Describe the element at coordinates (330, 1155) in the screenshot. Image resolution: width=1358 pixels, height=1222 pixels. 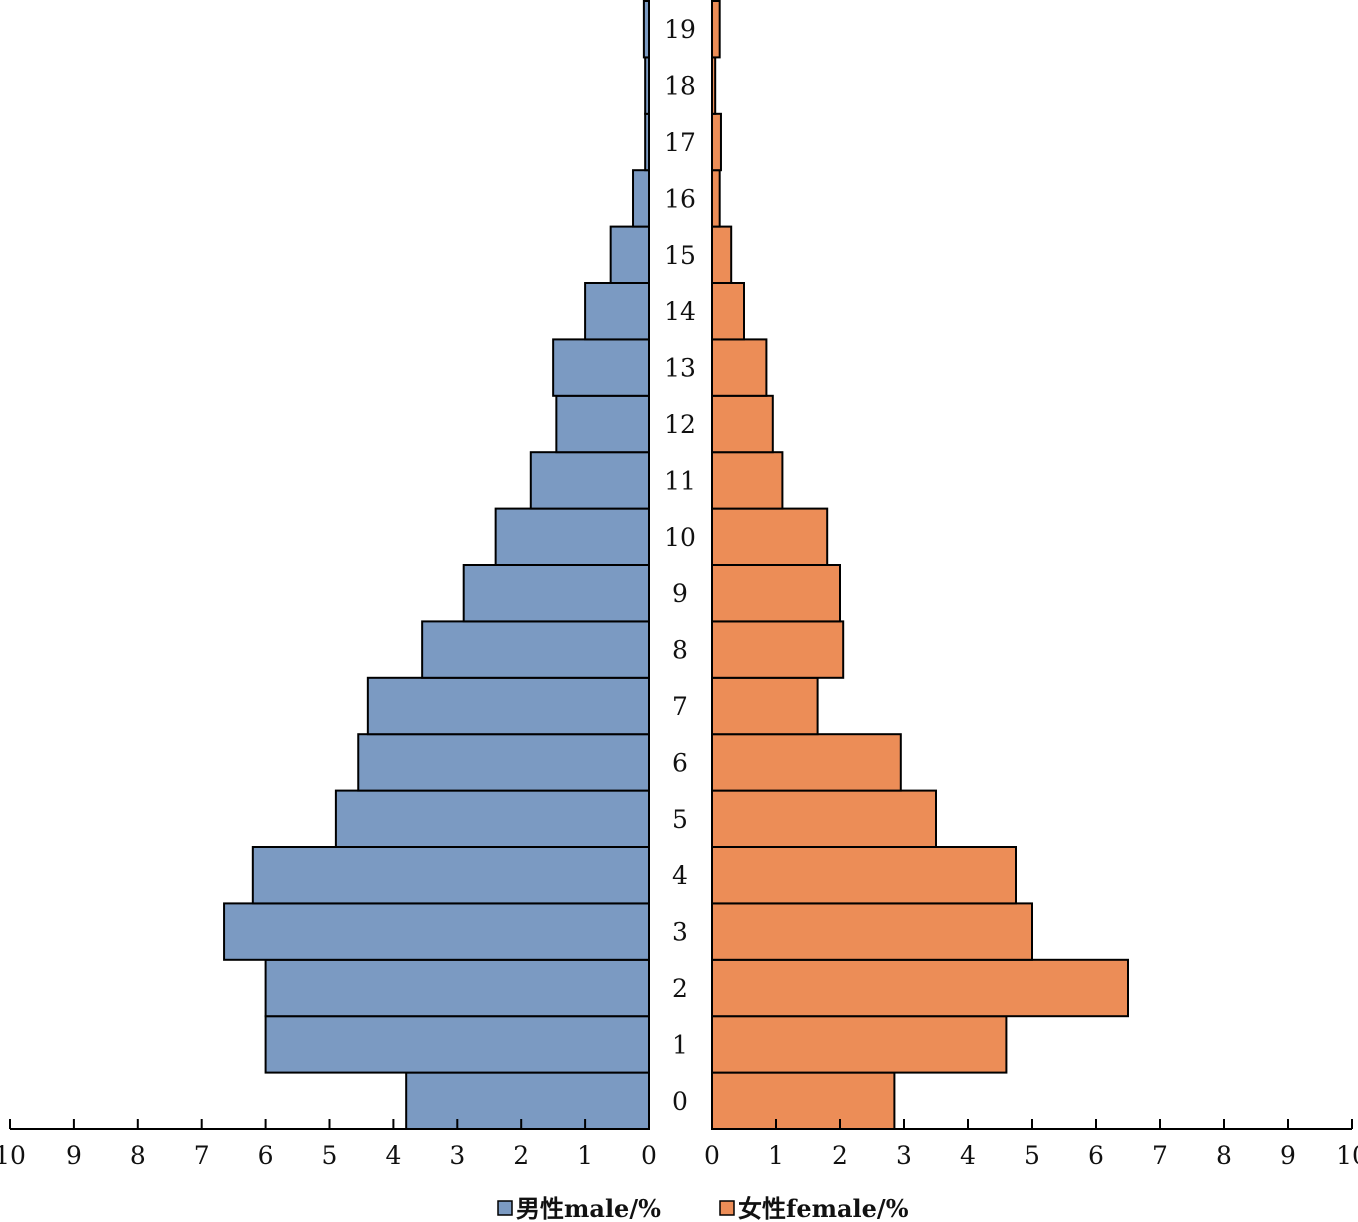
I see `x-tick-label-male-5: 5` at that location.